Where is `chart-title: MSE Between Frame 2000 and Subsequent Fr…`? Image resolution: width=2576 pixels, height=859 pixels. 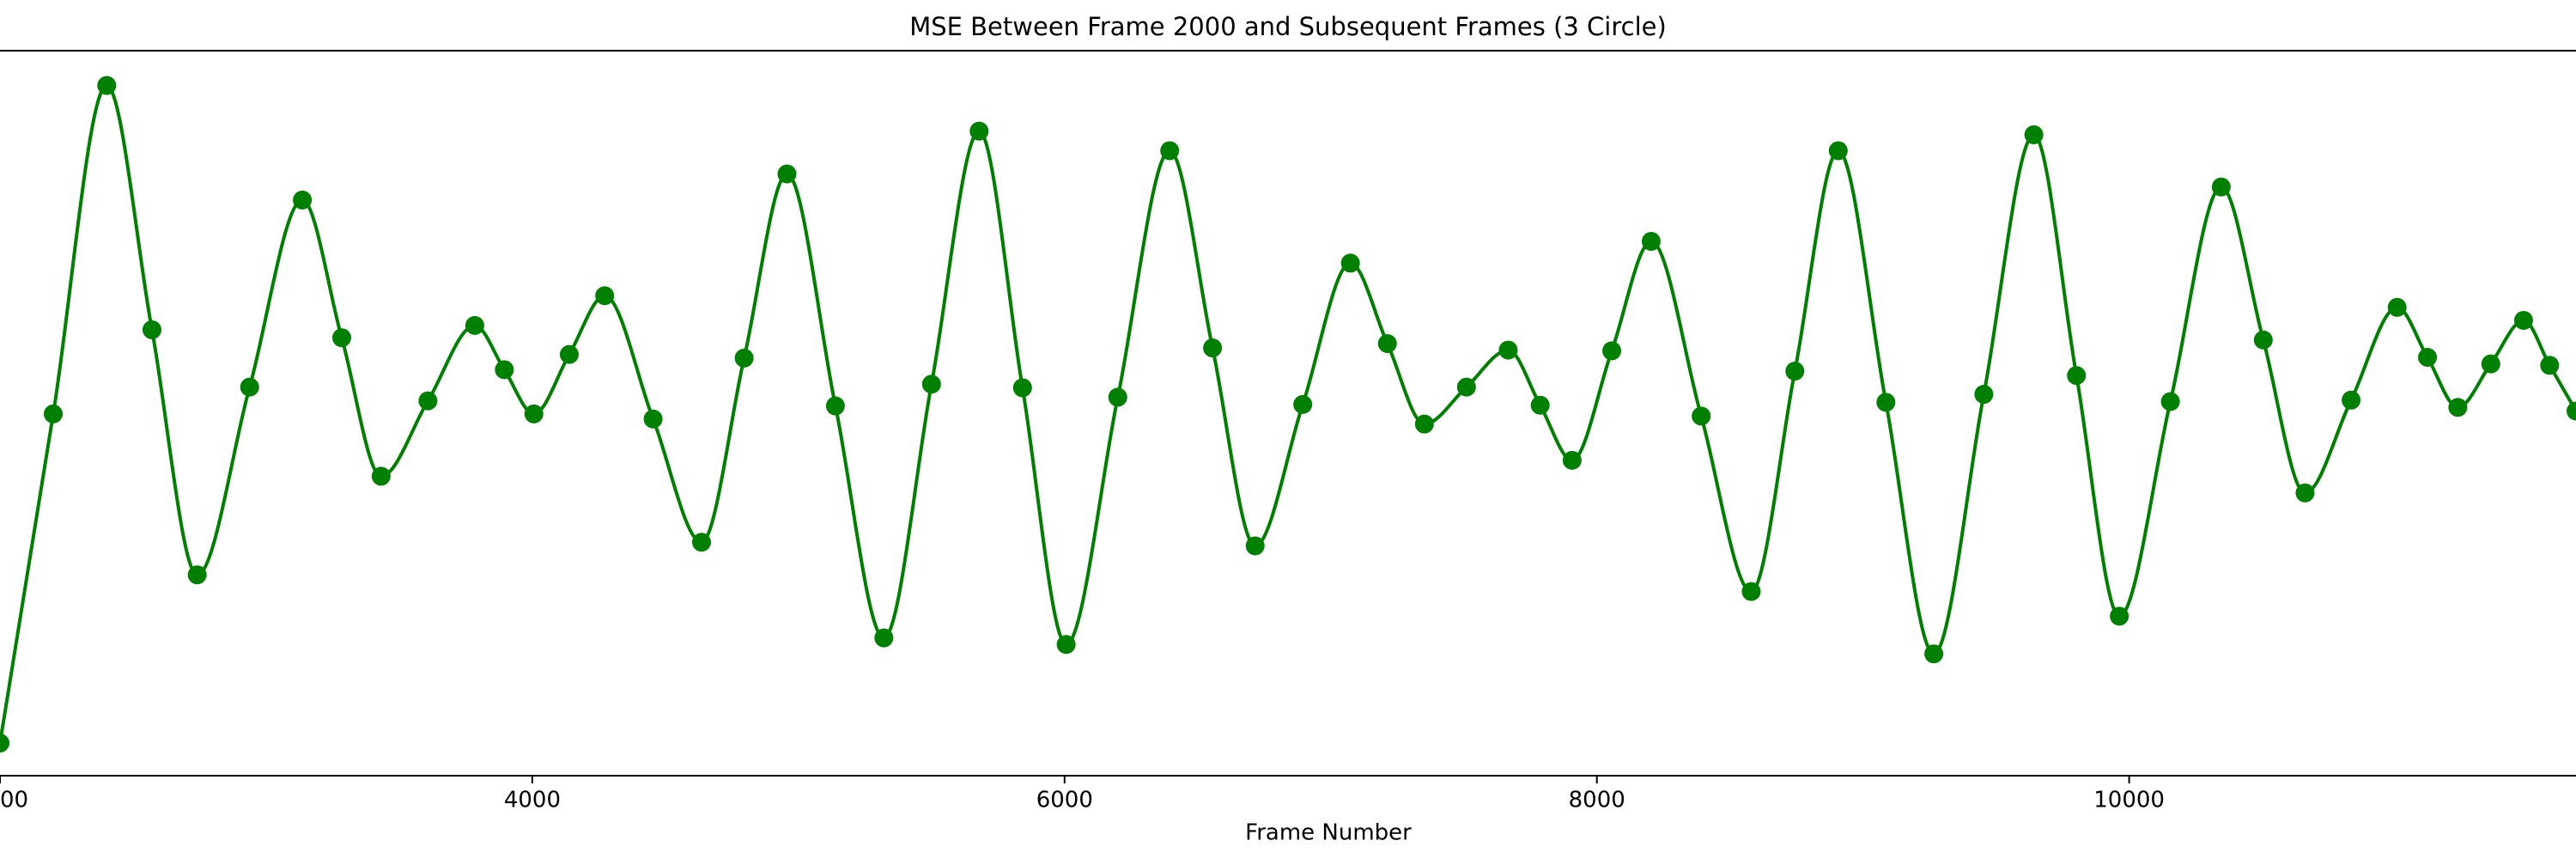
chart-title: MSE Between Frame 2000 and Subsequent Fr… is located at coordinates (1288, 26).